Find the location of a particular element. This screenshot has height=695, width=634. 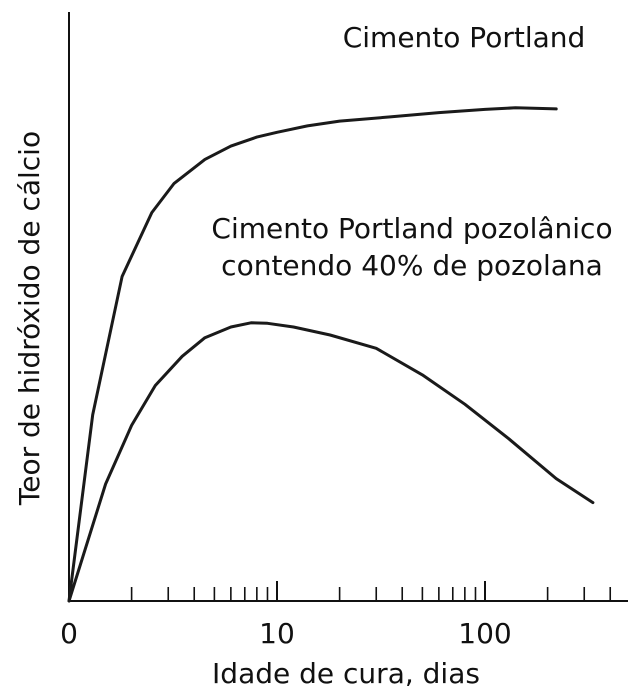

x-tick-label: 100 is located at coordinates (484, 633).